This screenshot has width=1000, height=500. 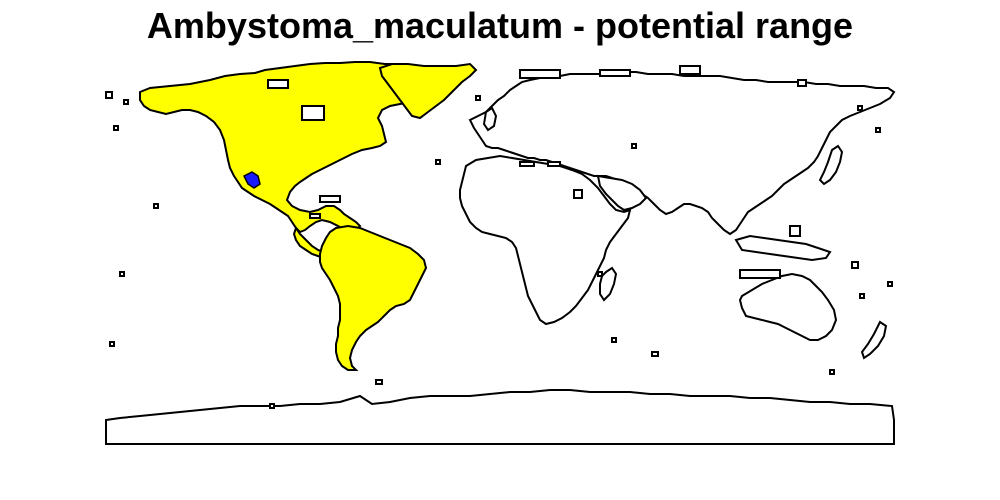 I want to click on new-zealand, so click(x=874, y=340).